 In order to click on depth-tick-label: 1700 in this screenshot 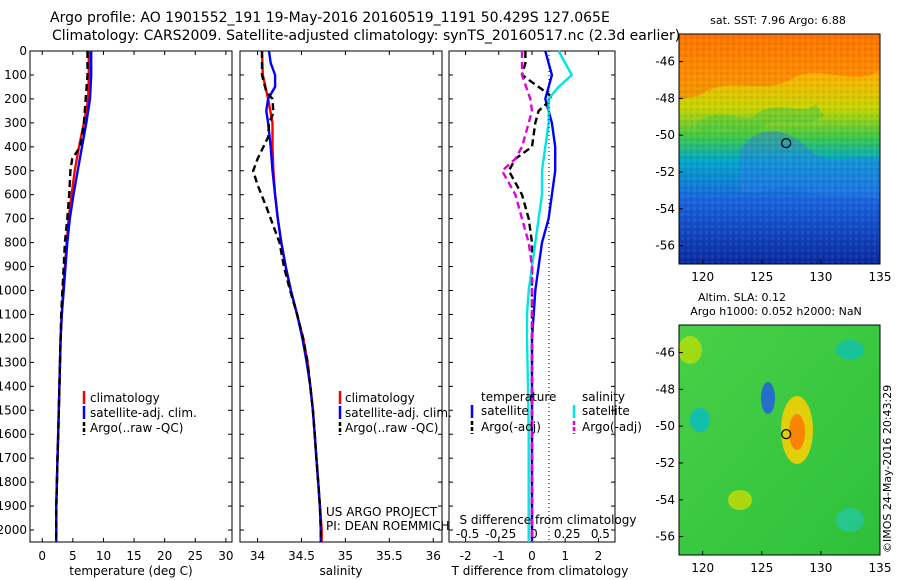, I will do `click(13, 458)`.